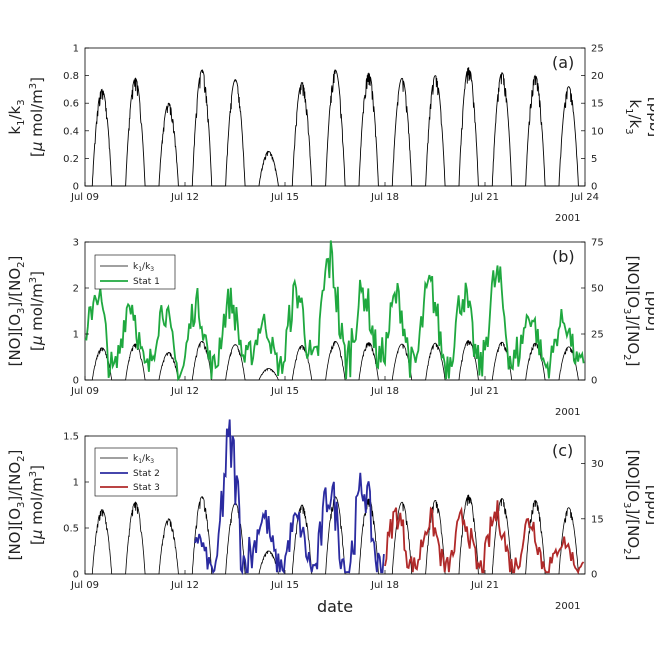 This screenshot has height=647, width=654. What do you see at coordinates (597, 243) in the screenshot?
I see `y-tick-label-right: 75` at bounding box center [597, 243].